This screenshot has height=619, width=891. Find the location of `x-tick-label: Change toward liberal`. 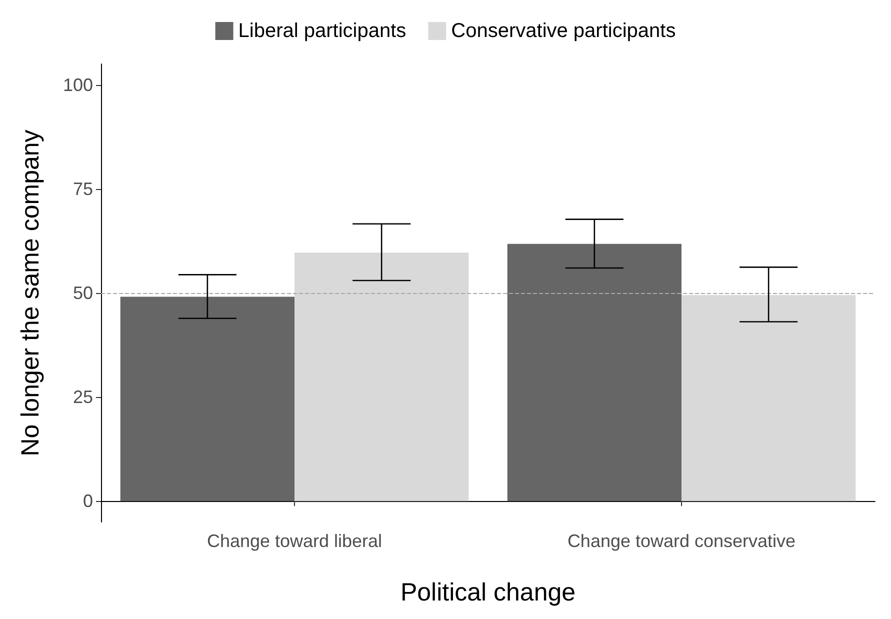

x-tick-label: Change toward liberal is located at coordinates (294, 541).